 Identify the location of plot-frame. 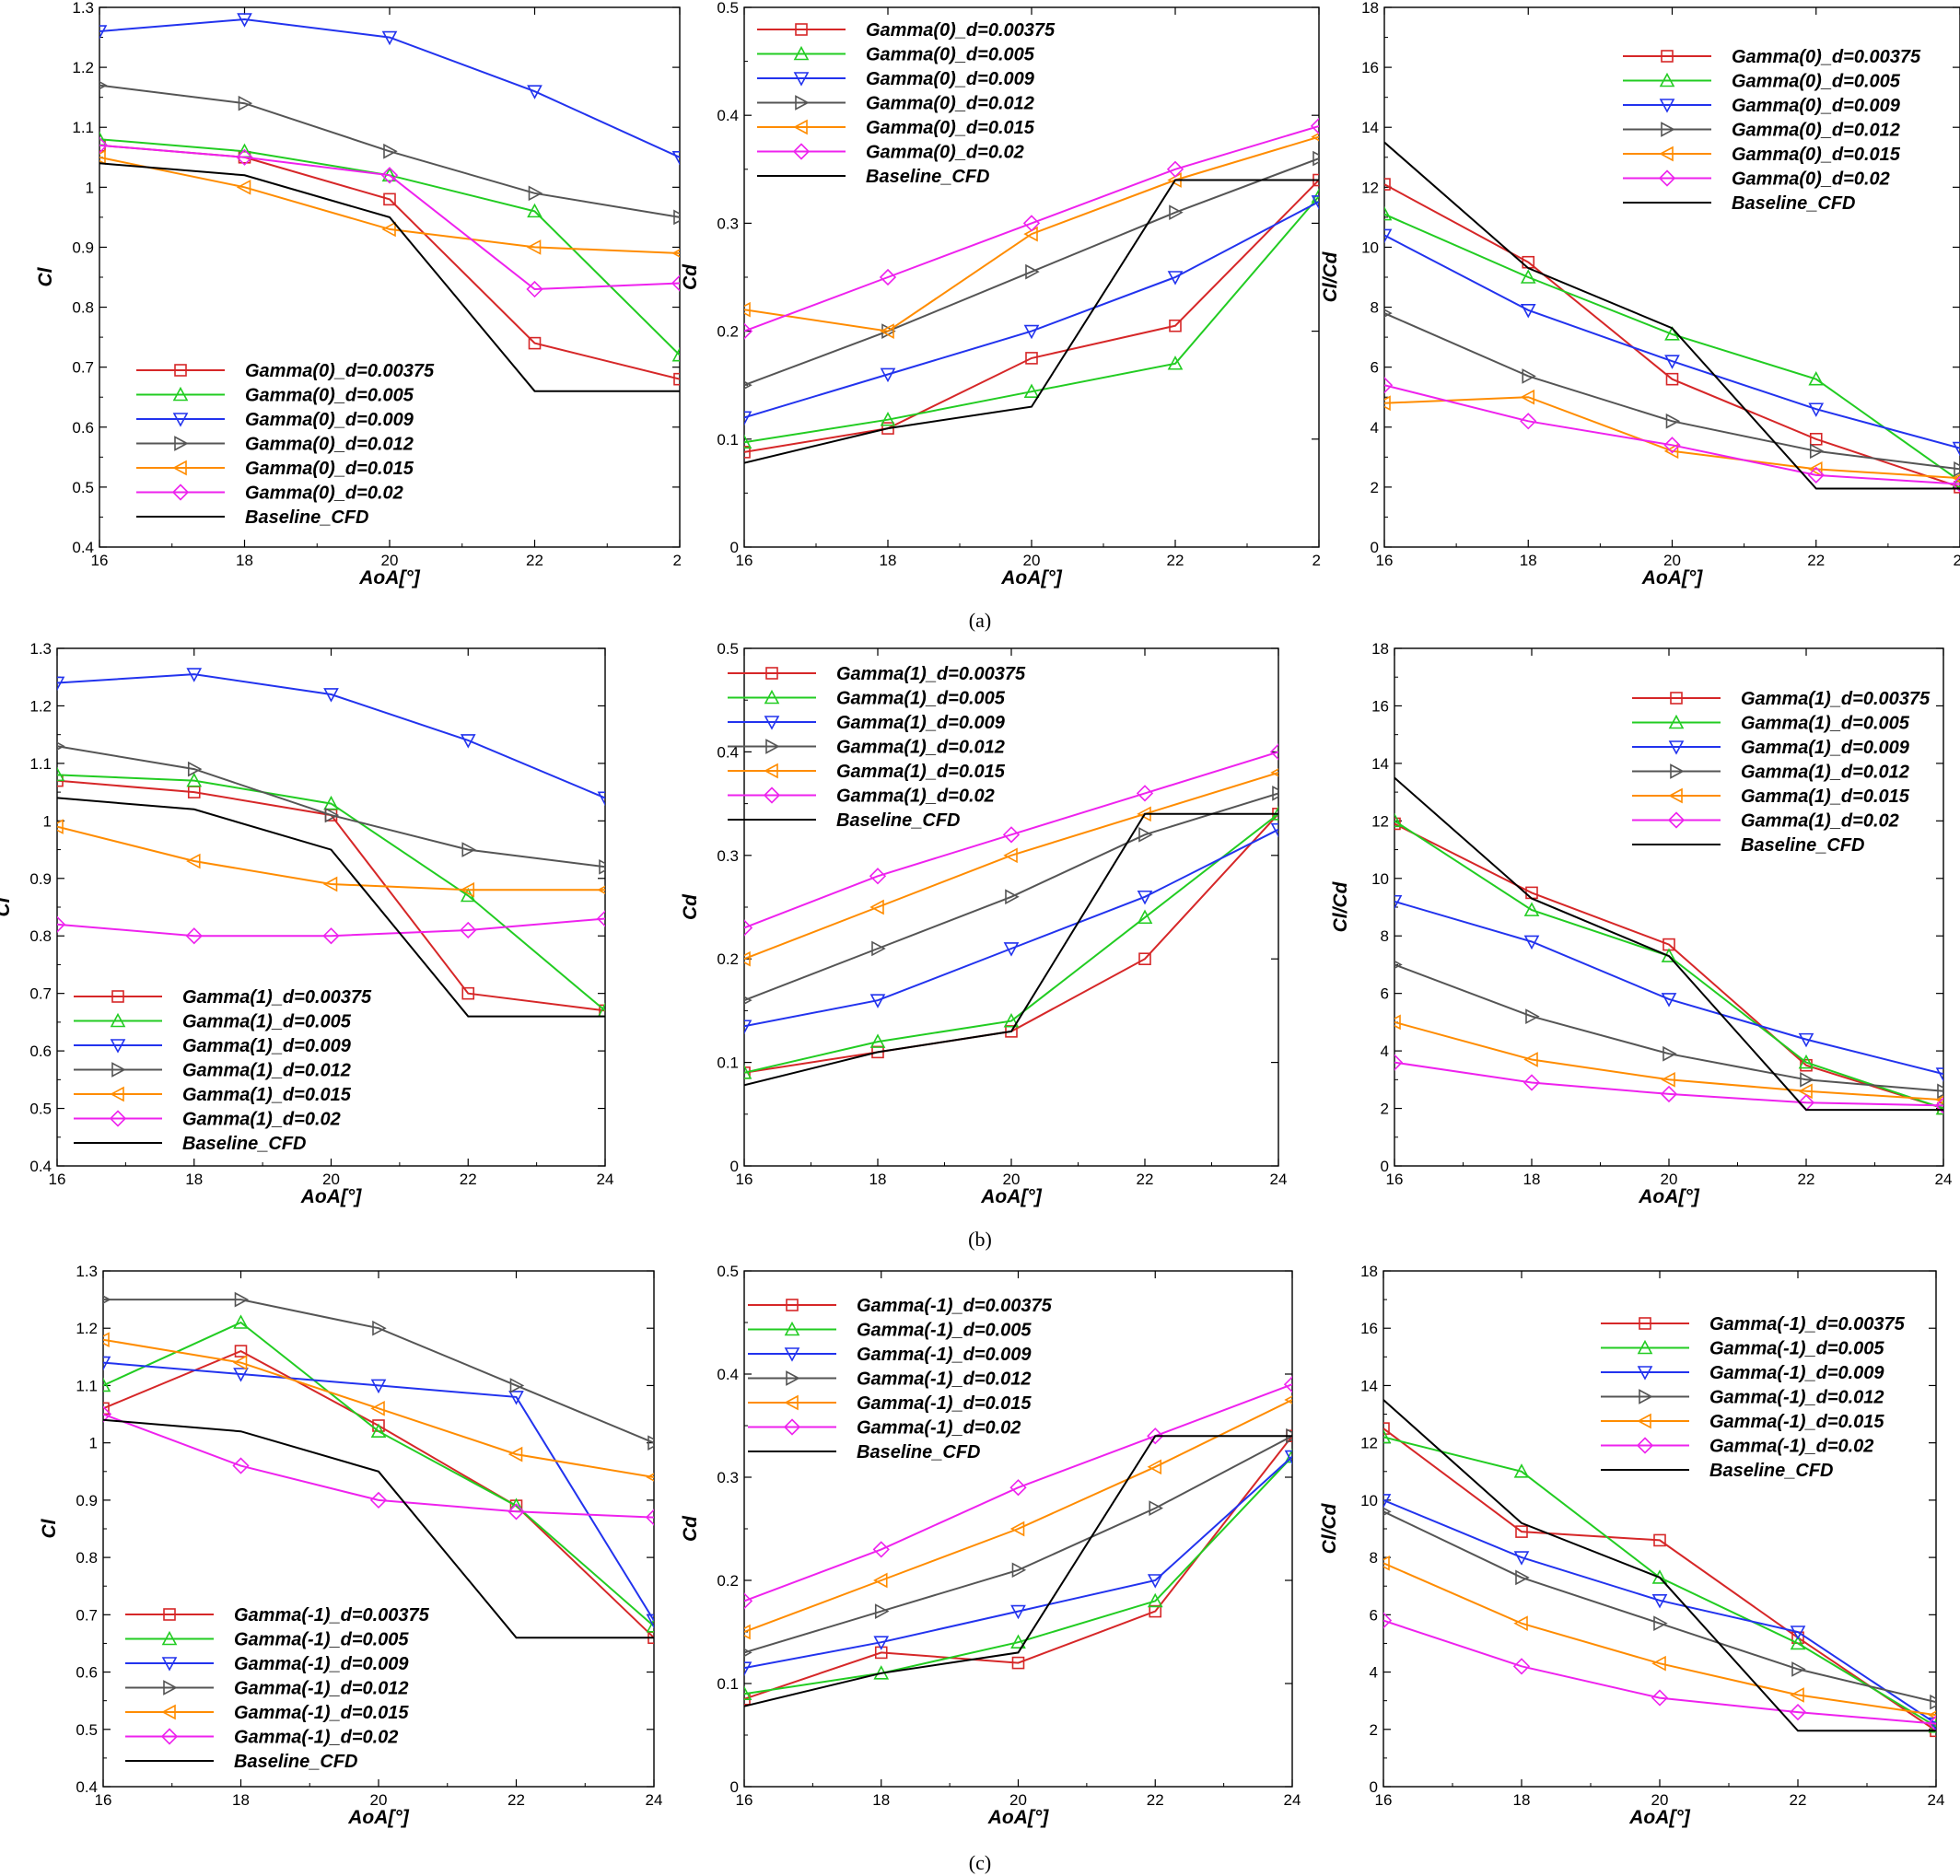
(1011, 907).